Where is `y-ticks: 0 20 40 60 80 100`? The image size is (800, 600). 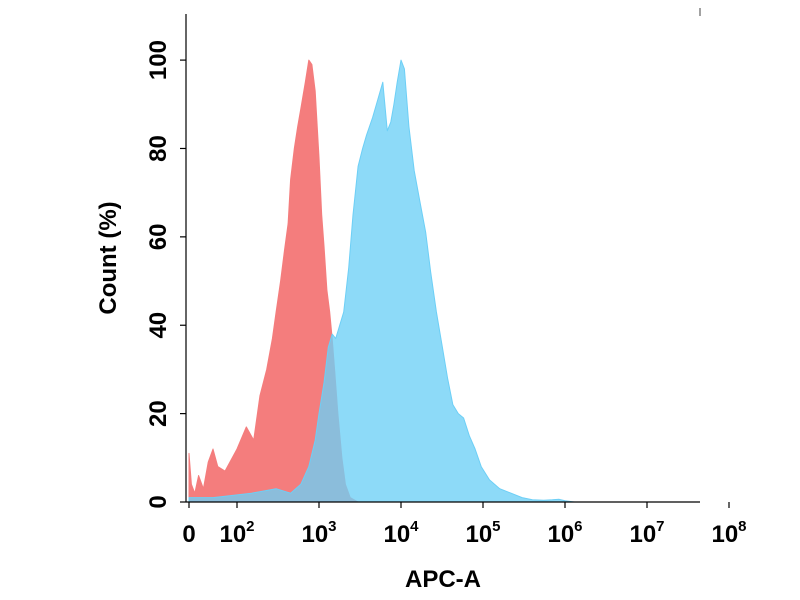 y-ticks: 0 20 40 60 80 100 is located at coordinates (165, 274).